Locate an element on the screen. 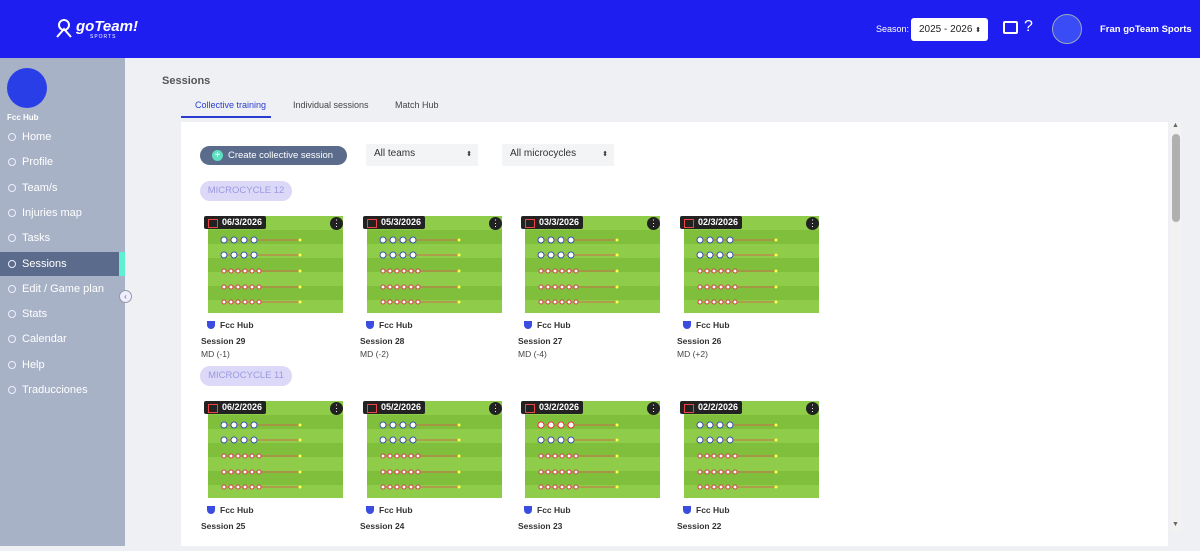 The image size is (1200, 551). user-name: Fran goTeam Sports is located at coordinates (1146, 29).